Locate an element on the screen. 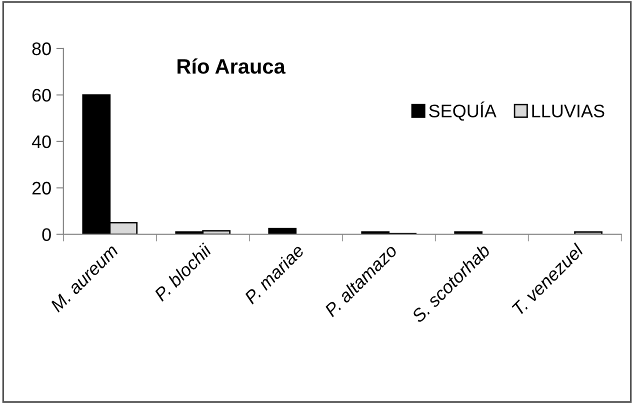 This screenshot has width=634, height=404. legend-label: LLUVIAS is located at coordinates (568, 111).